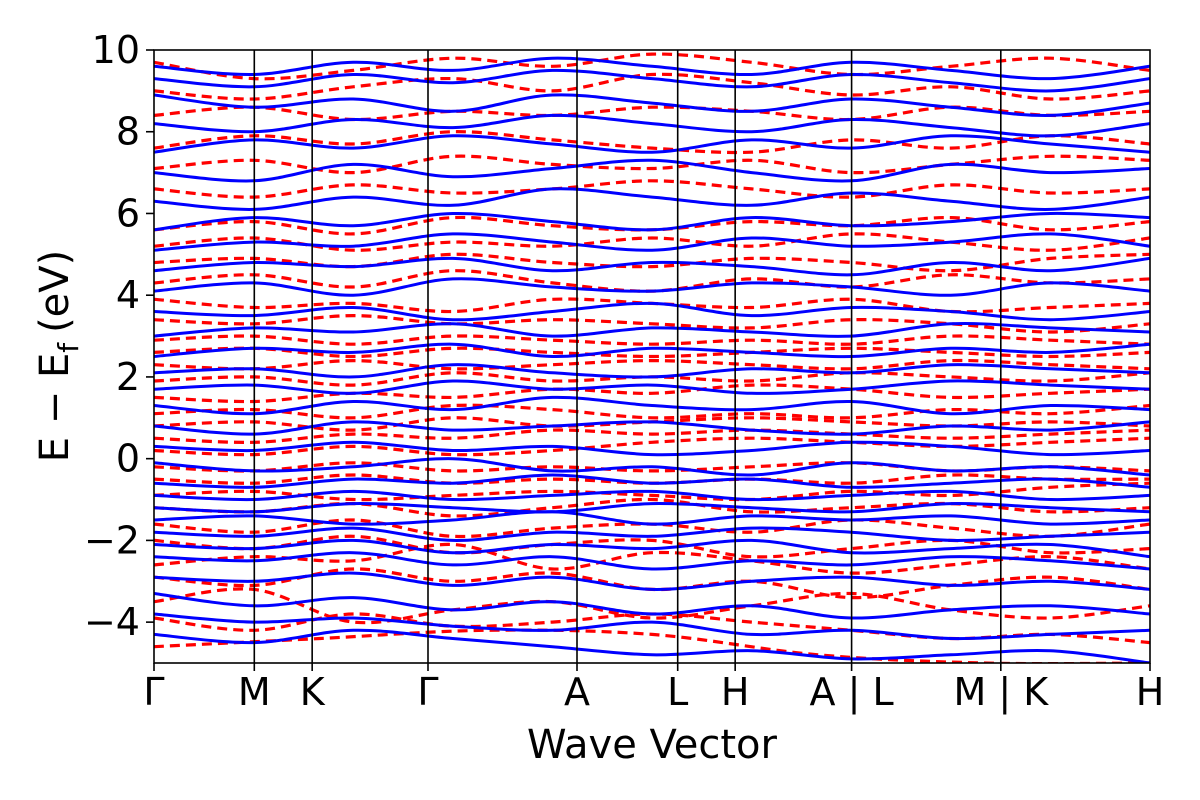 Image resolution: width=1200 pixels, height=800 pixels. Describe the element at coordinates (68, 347) in the screenshot. I see `y-axis-title-subscript: f` at that location.